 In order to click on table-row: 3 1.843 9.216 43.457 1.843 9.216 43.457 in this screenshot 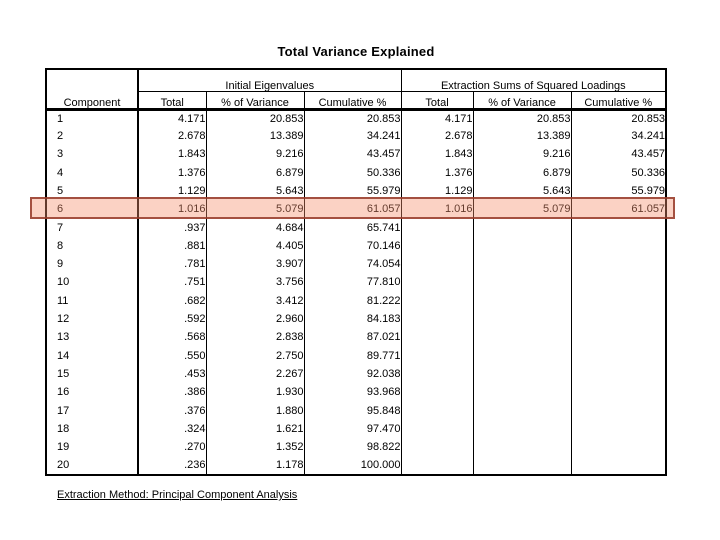, I will do `click(356, 155)`.